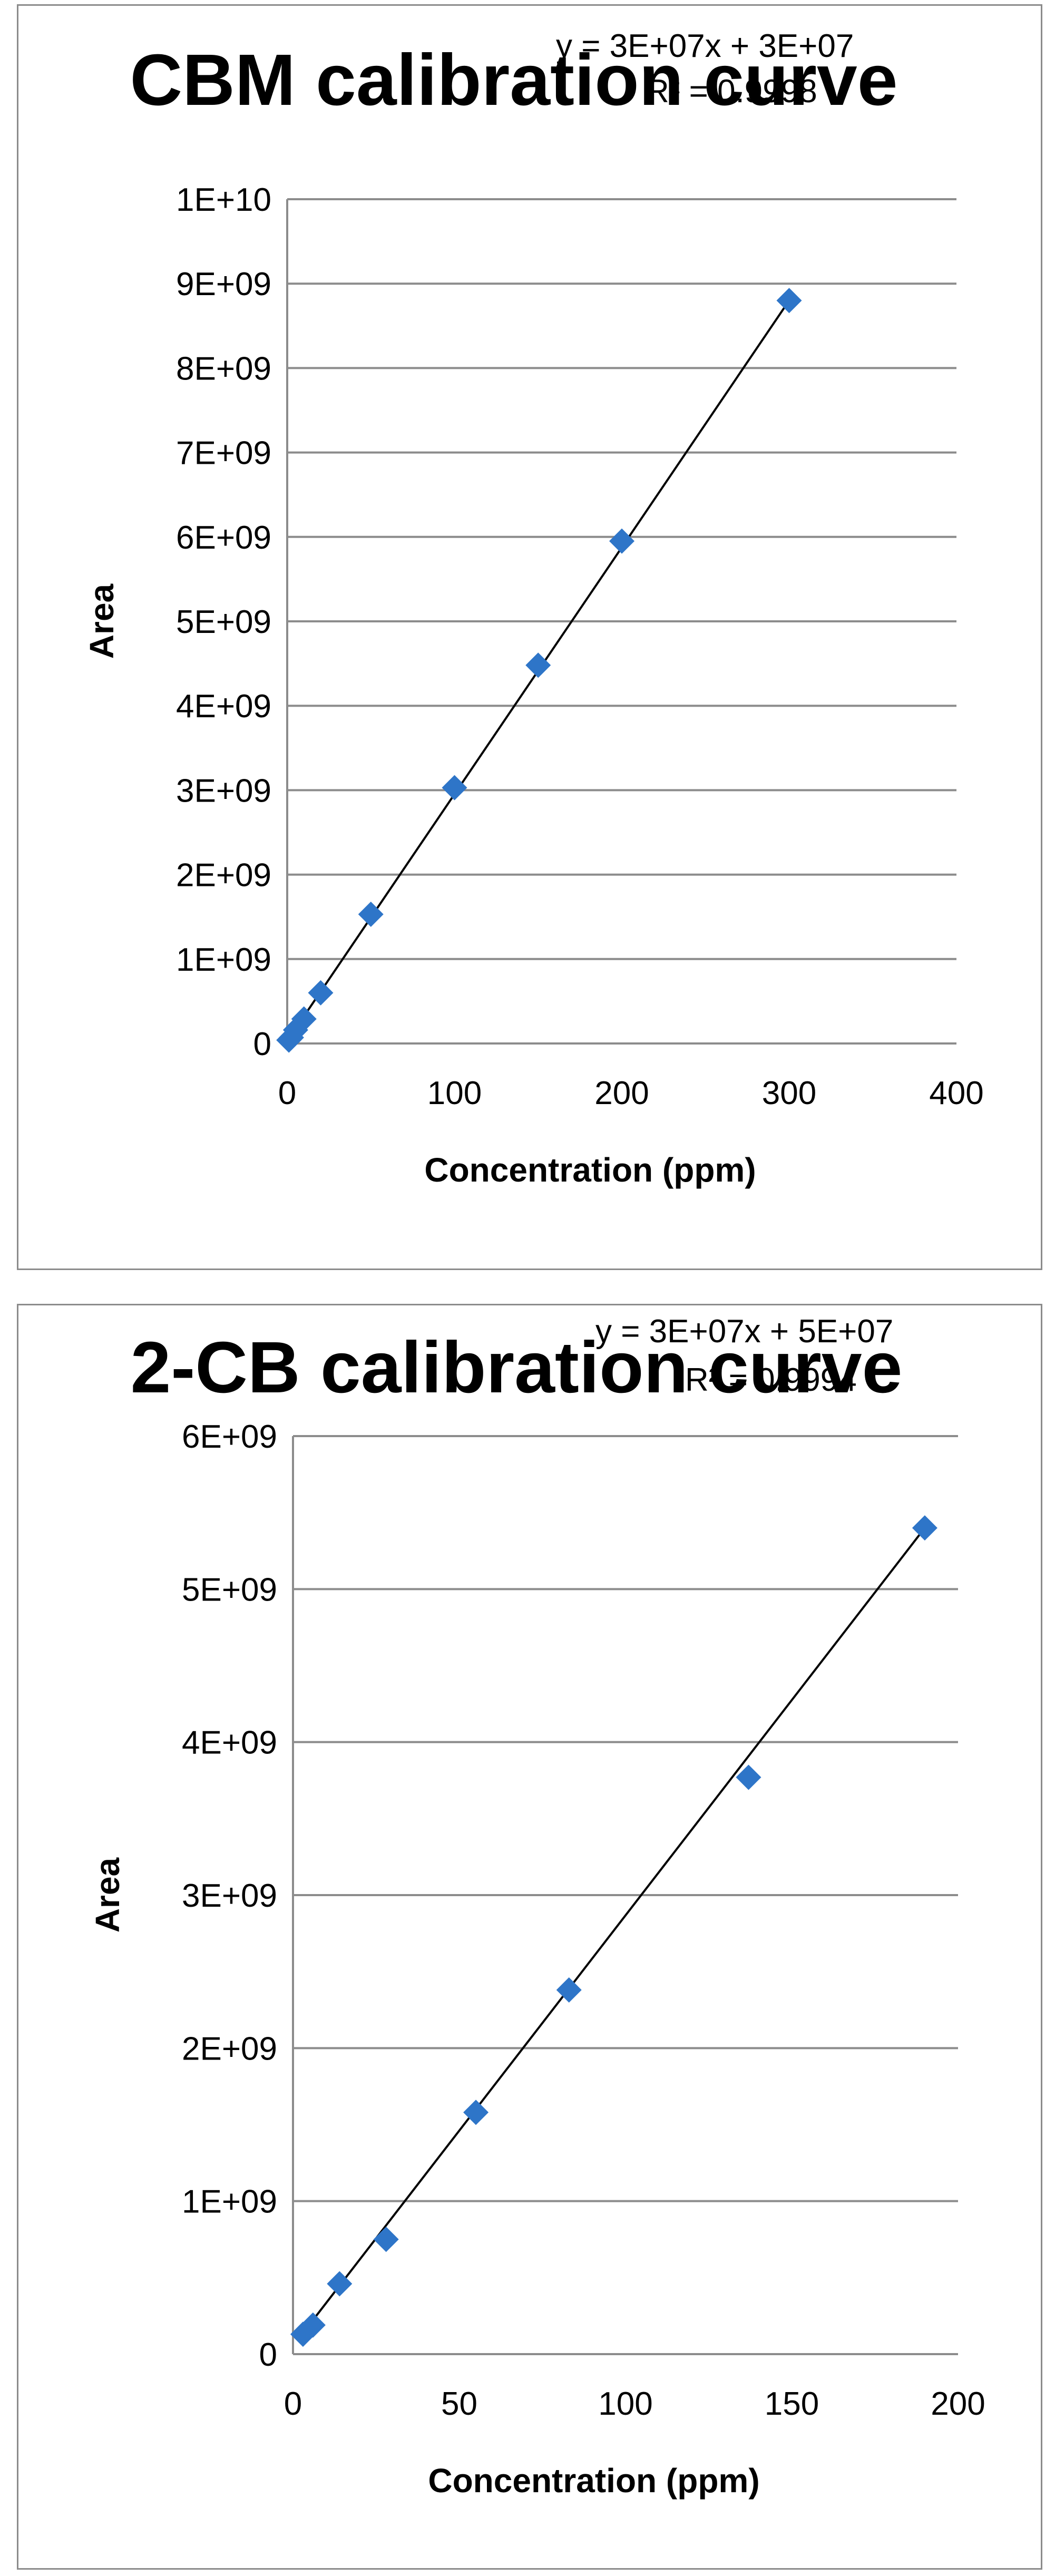 This screenshot has height=2576, width=1055. What do you see at coordinates (958, 2404) in the screenshot?
I see `cb2-x-tick-label: 200` at bounding box center [958, 2404].